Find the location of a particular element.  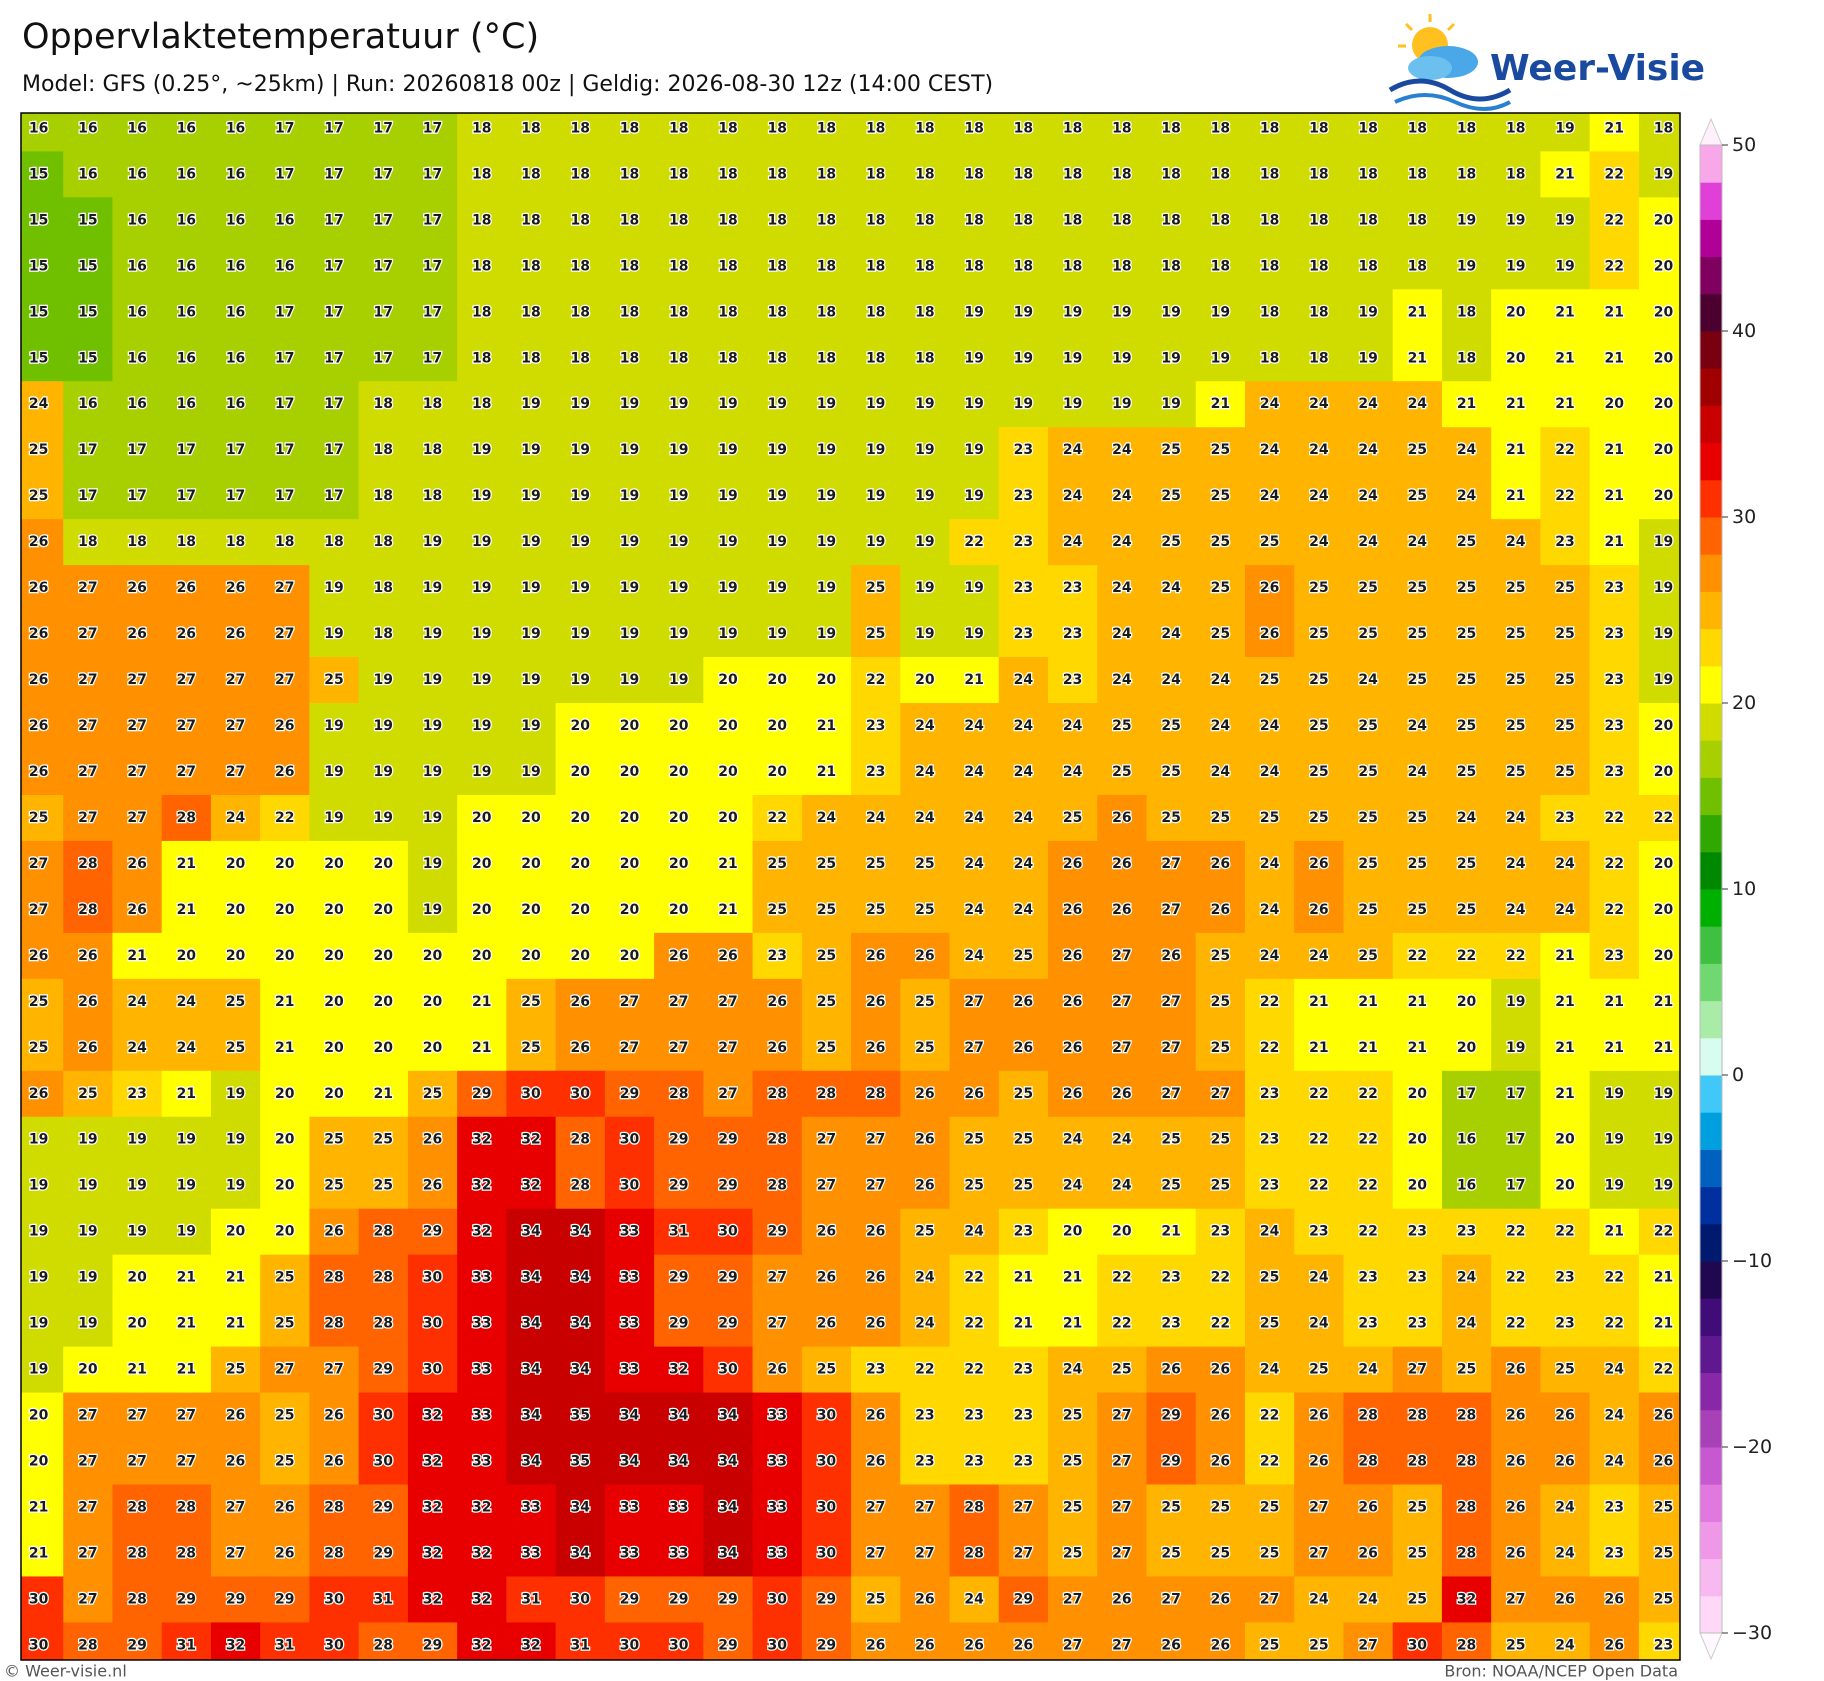

temperature-label: 17 is located at coordinates (432, 220).